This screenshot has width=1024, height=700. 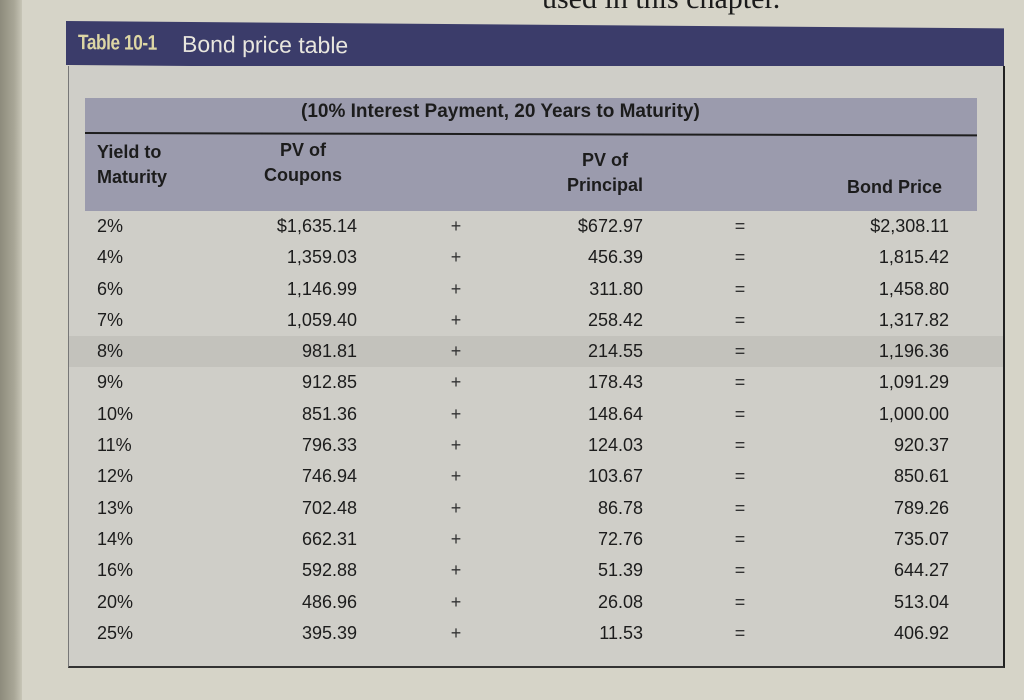 What do you see at coordinates (530, 134) in the screenshot?
I see `header-divider` at bounding box center [530, 134].